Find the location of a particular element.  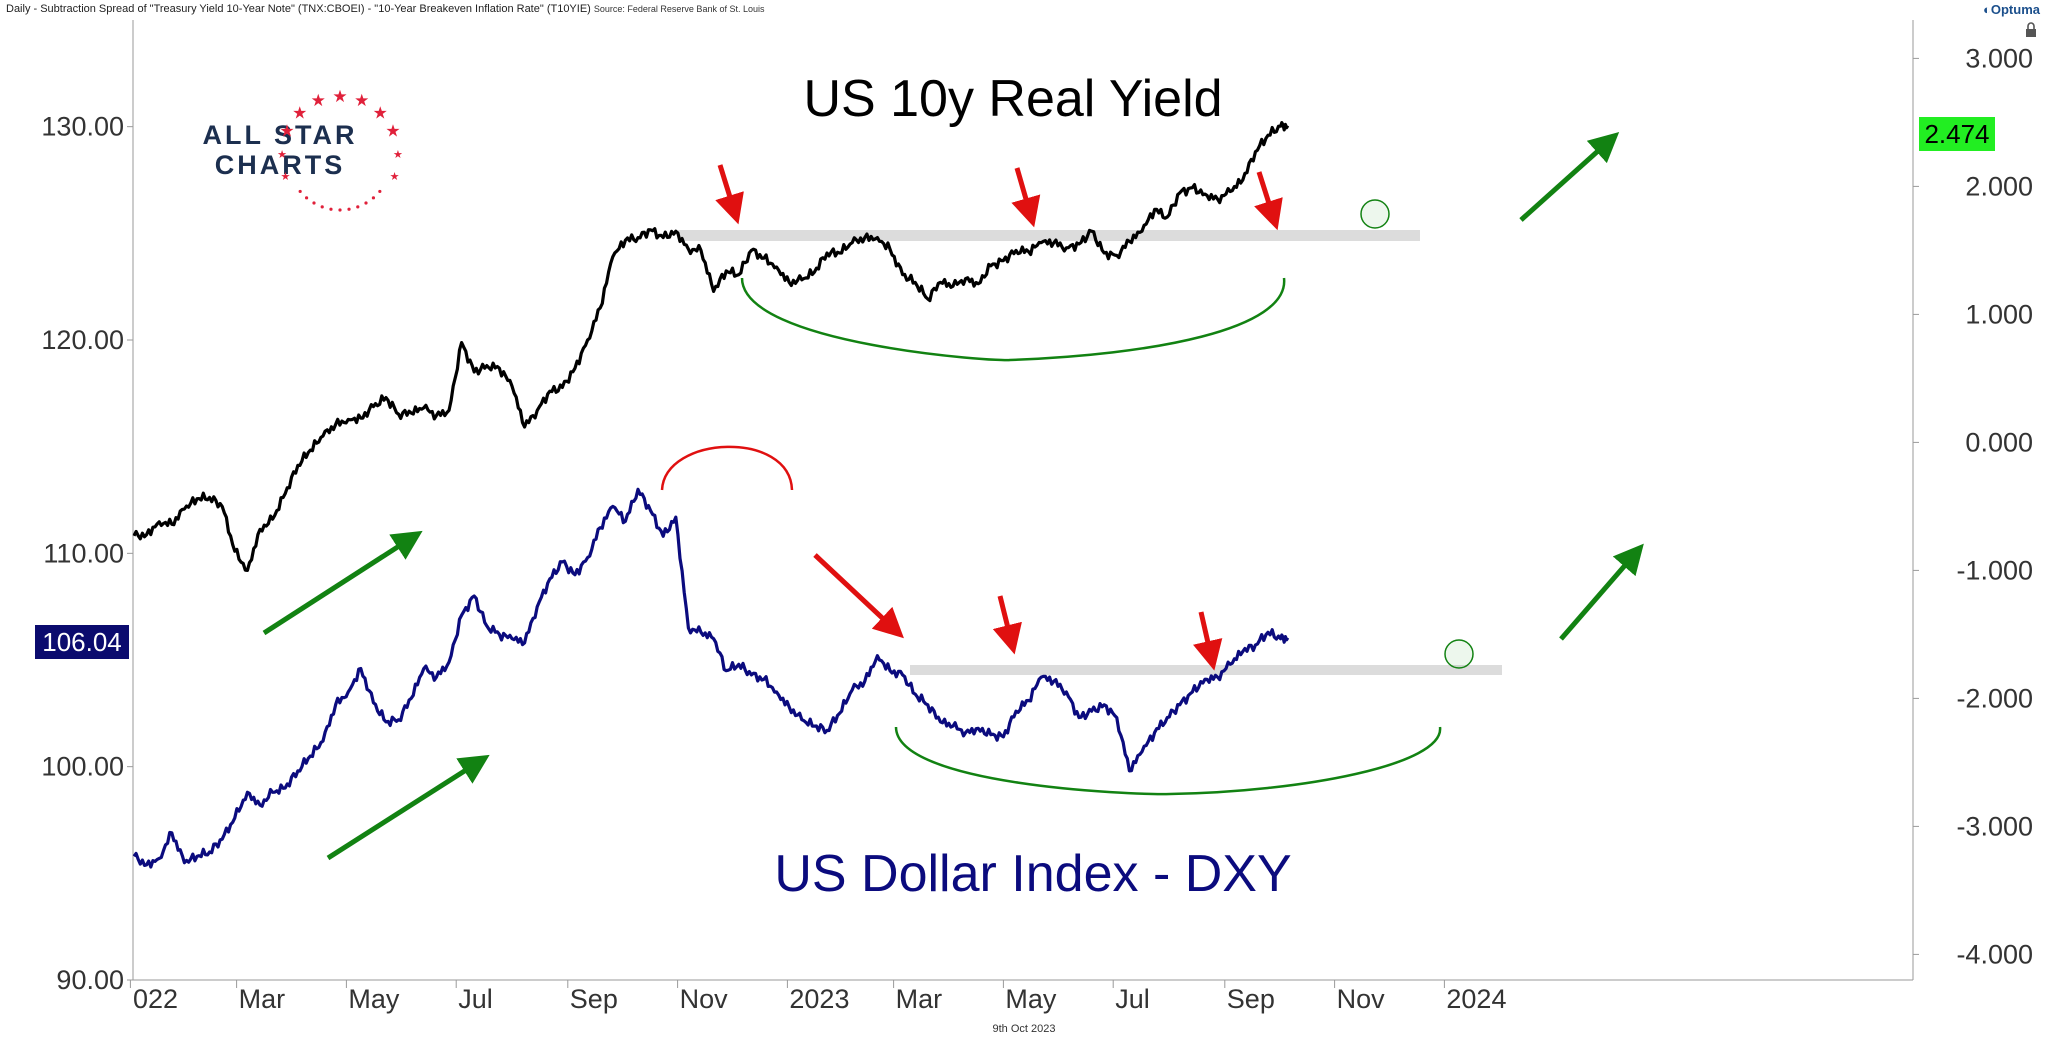

real-yield-value-badge is located at coordinates (1957, 134).